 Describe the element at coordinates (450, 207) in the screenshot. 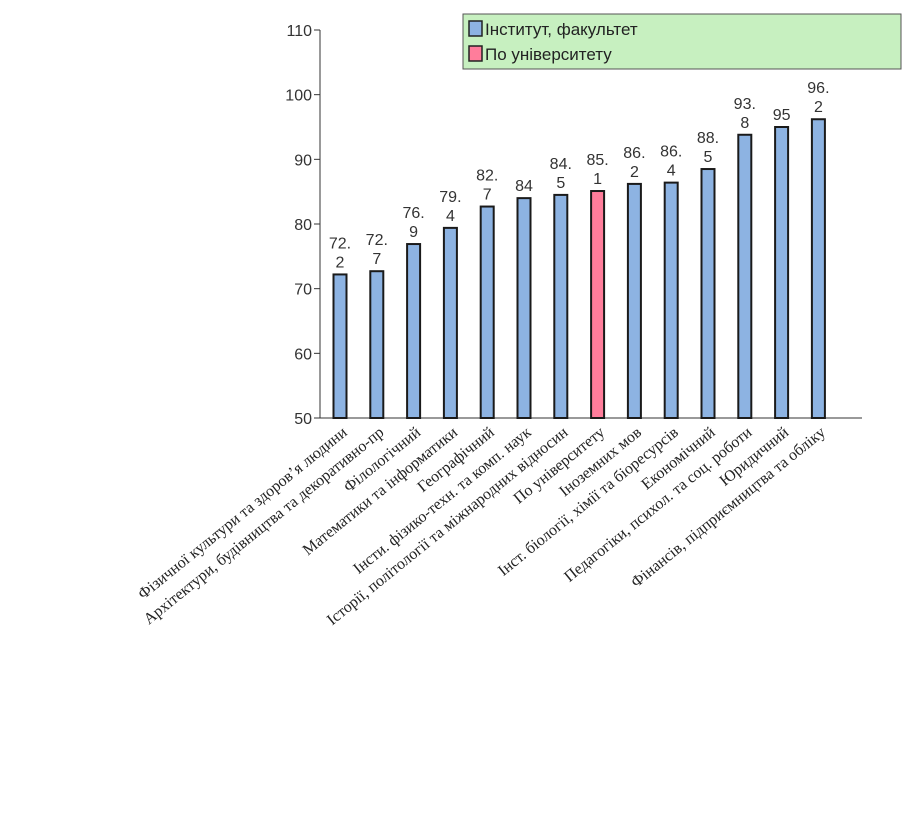

I see `data-label: 79. 4` at that location.